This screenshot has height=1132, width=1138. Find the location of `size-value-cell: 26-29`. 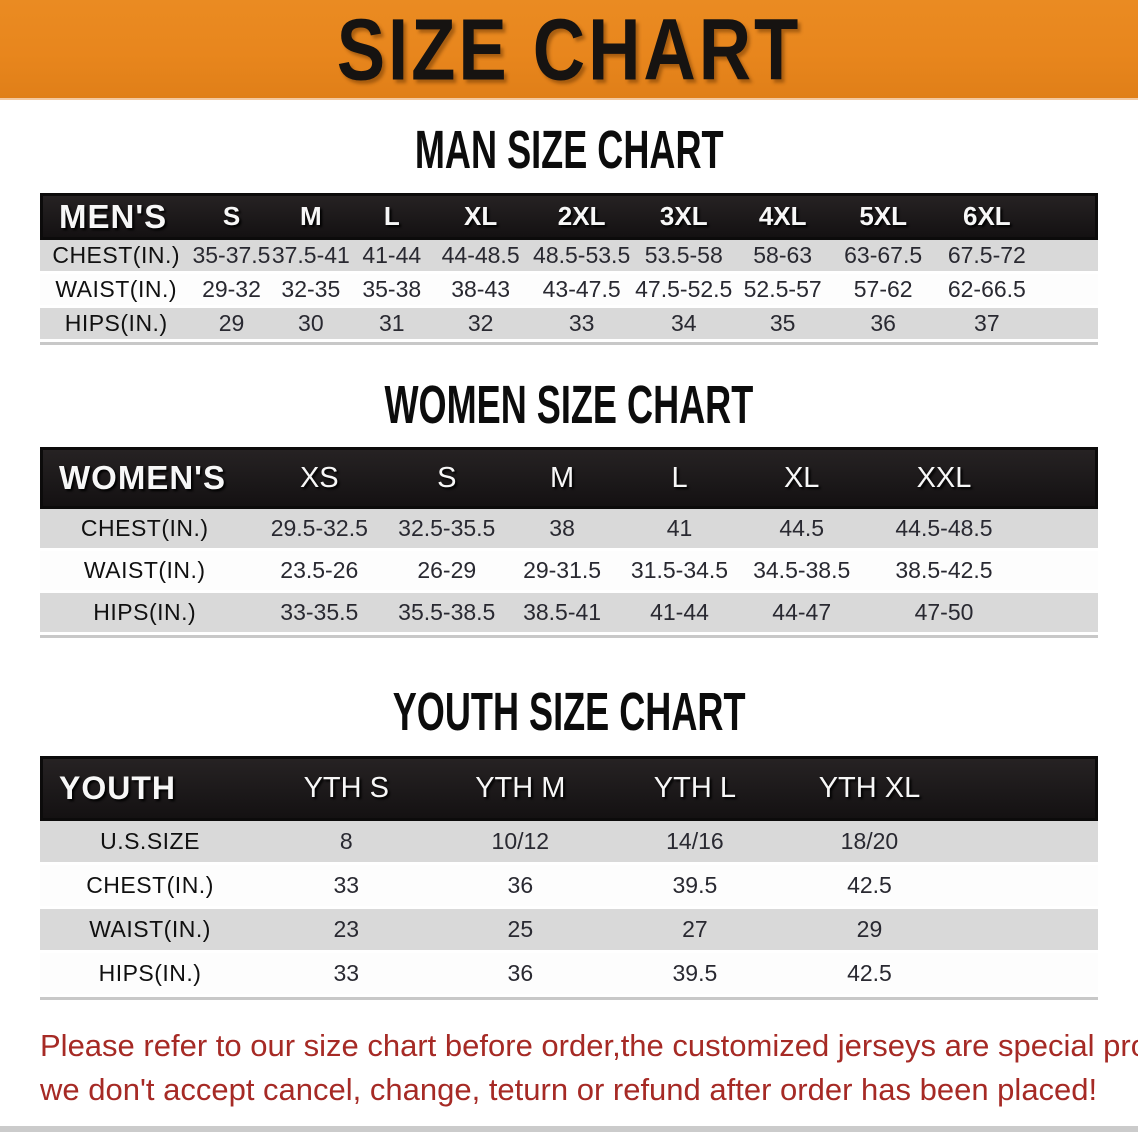

size-value-cell: 26-29 is located at coordinates (447, 572).